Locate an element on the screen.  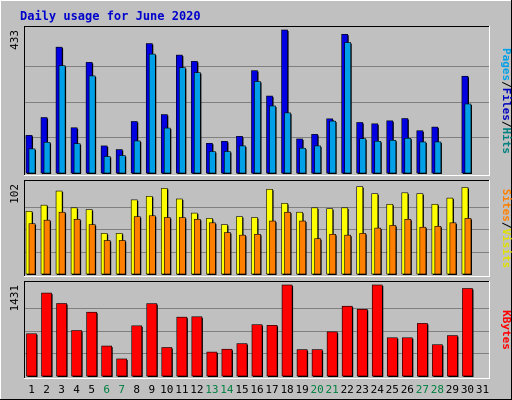
x-tick-label-30: 30 is located at coordinates (467, 389).